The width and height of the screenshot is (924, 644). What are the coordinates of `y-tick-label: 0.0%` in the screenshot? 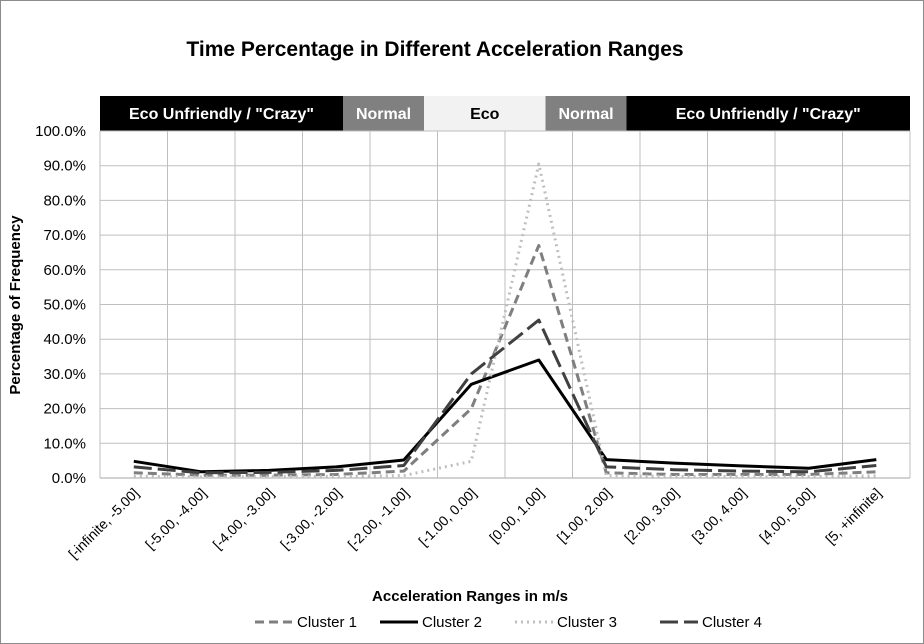 It's located at (69, 478).